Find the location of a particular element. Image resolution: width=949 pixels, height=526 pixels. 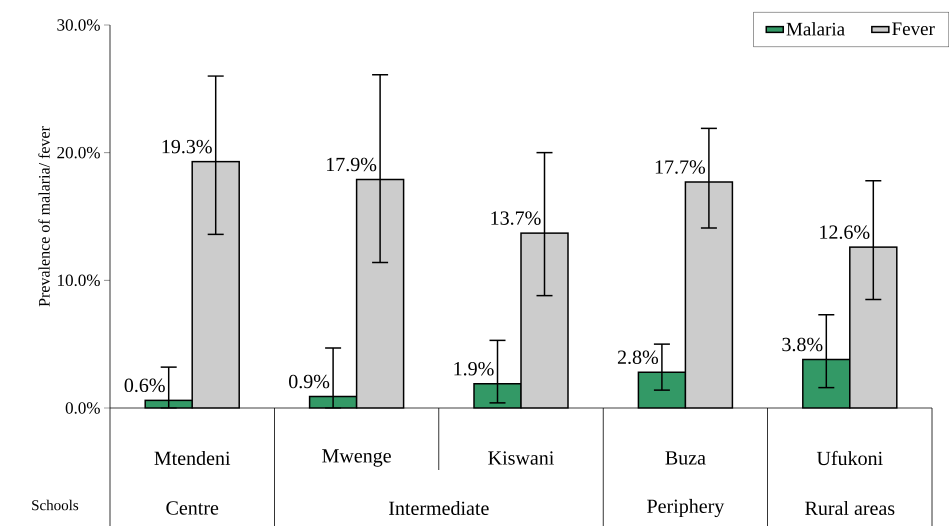

x-tick-label: Buza is located at coordinates (685, 458).